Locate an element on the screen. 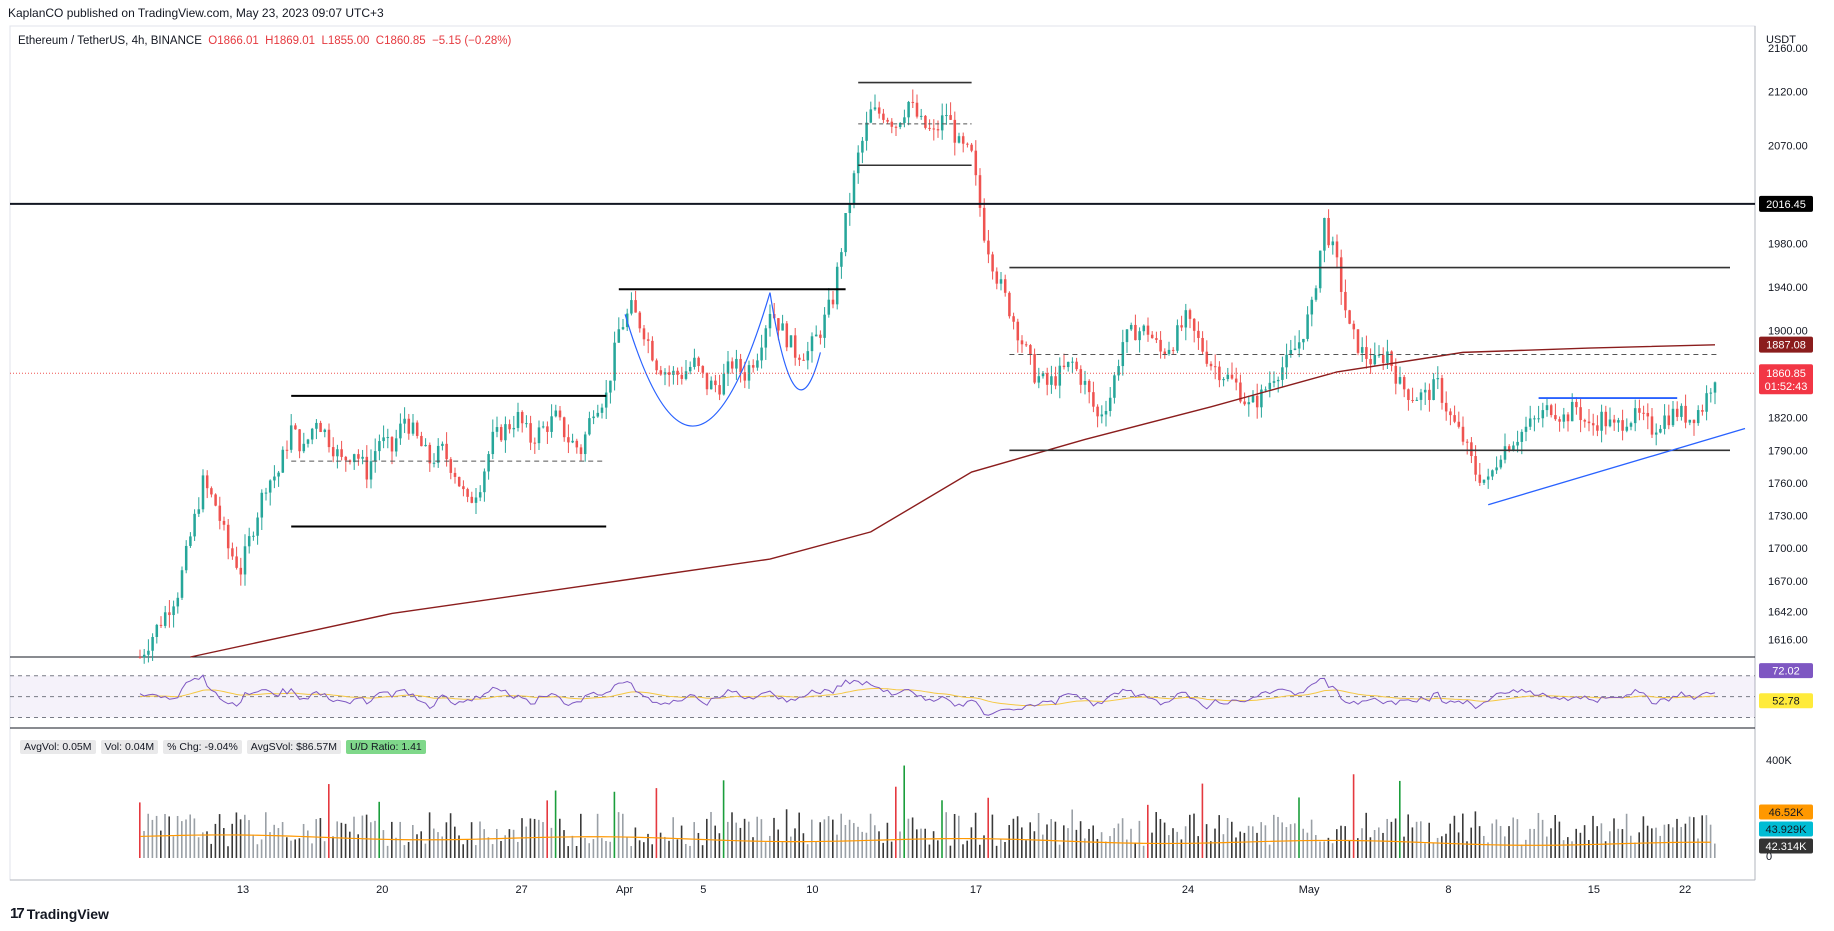  badge-rsi-ma: 52.78 is located at coordinates (1786, 702).